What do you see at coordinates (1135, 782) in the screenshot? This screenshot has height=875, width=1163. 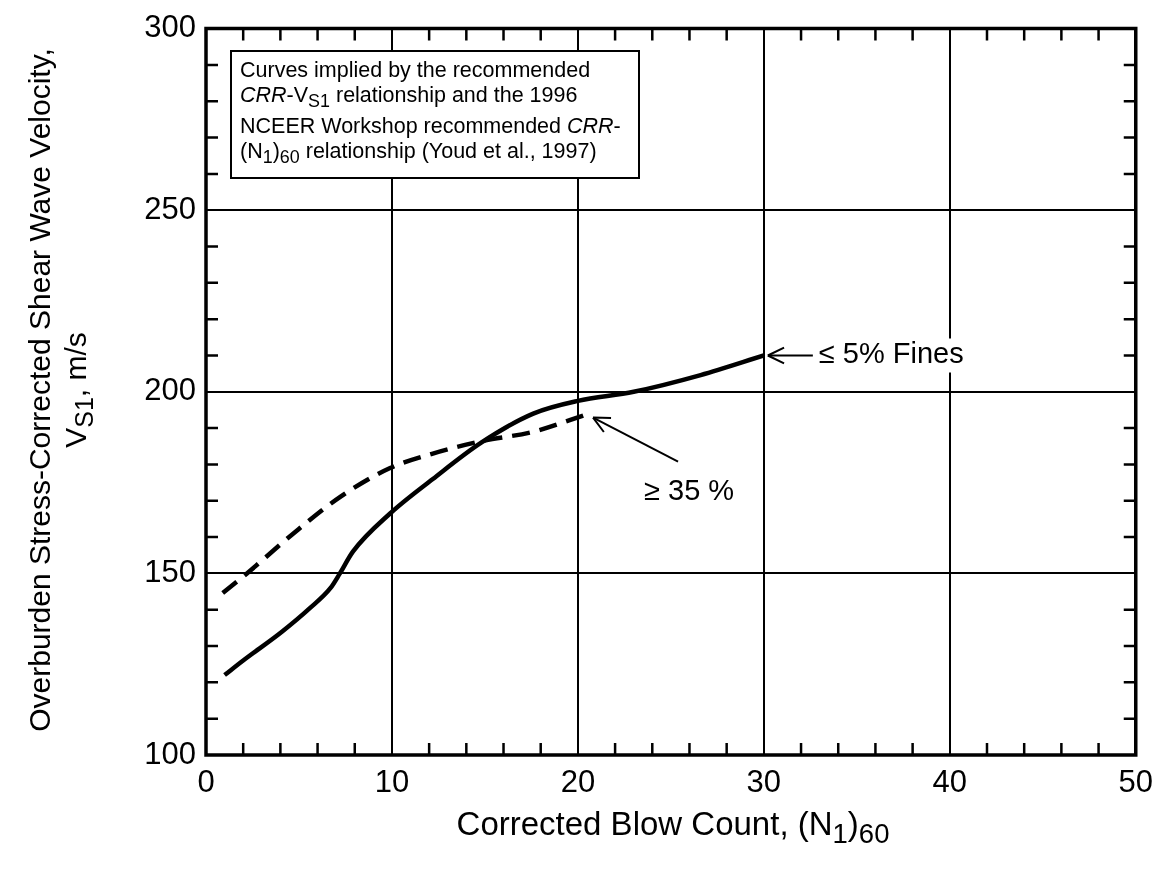 I see `x-tick-label: 50` at bounding box center [1135, 782].